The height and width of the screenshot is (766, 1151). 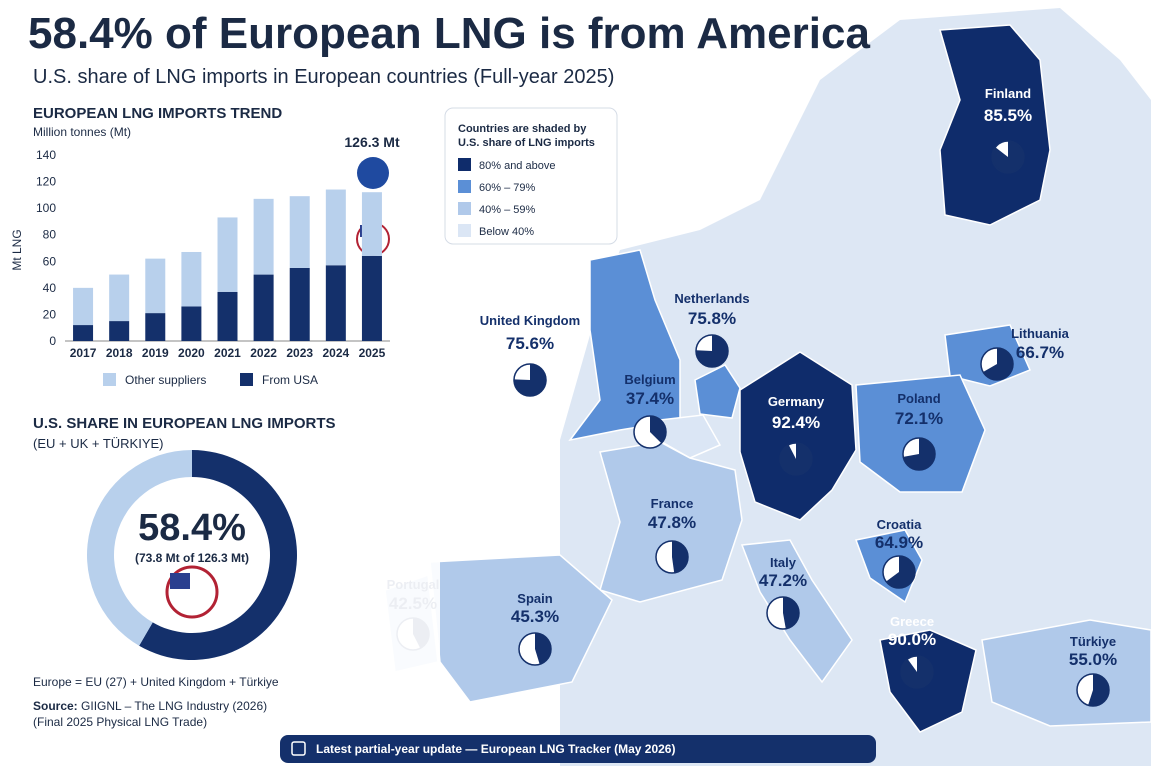 I want to click on x-tick-label: 2017, so click(x=83, y=353).